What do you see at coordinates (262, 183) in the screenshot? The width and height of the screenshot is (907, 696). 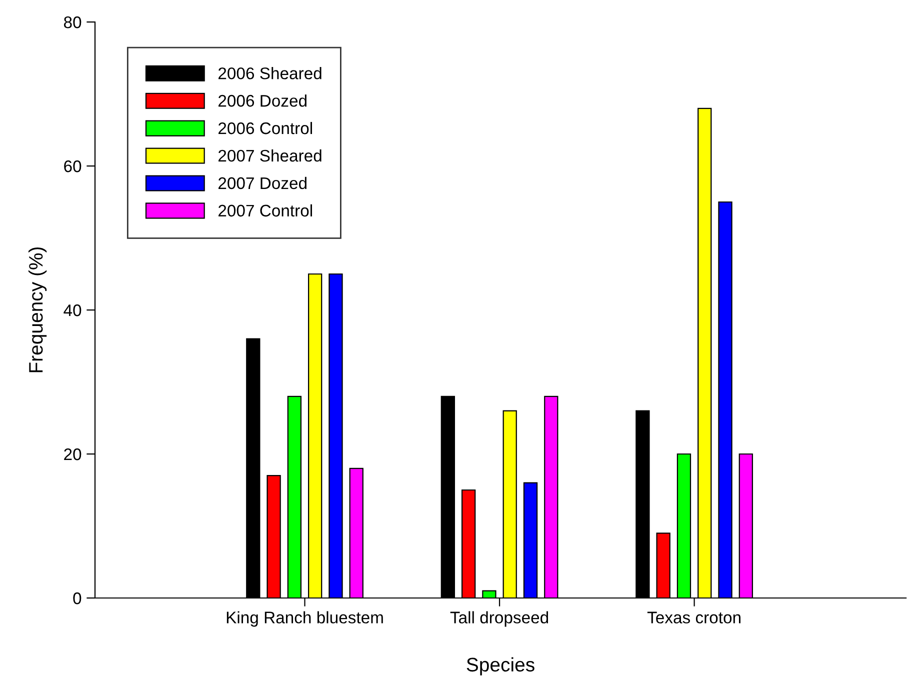 I see `legend-label: 2007 Dozed` at bounding box center [262, 183].